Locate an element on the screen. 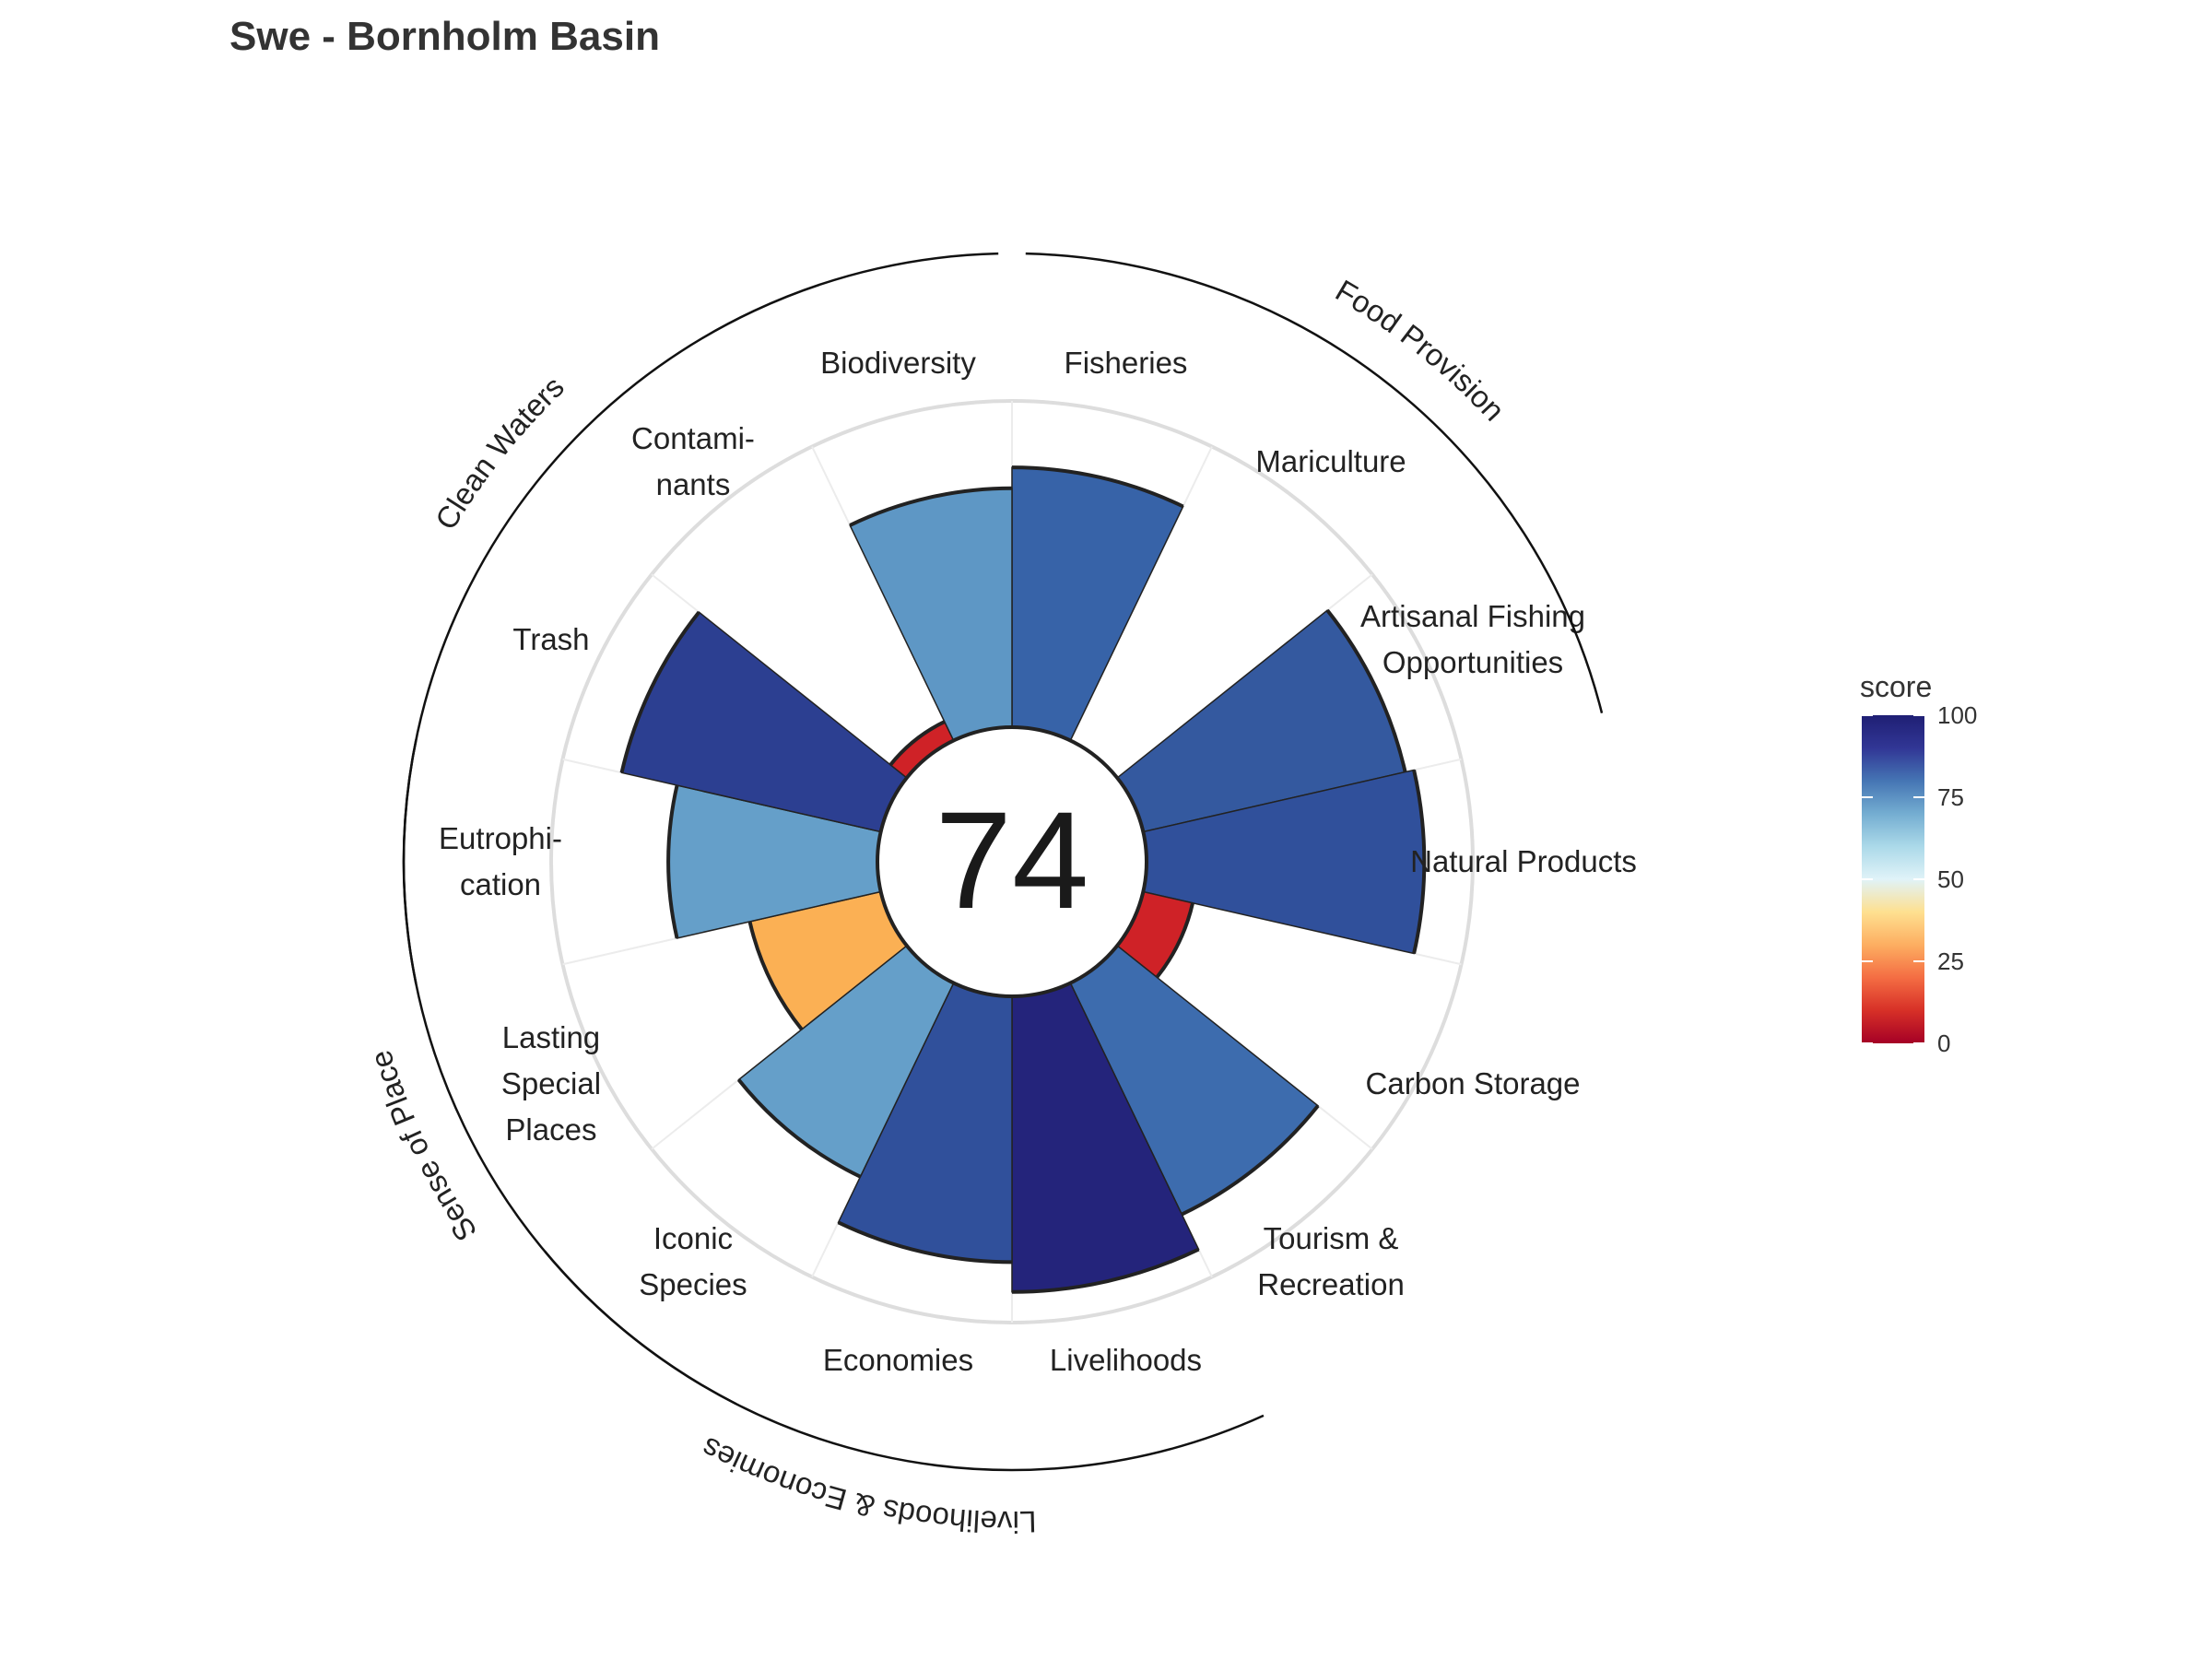  goal-label-economies: Economies is located at coordinates (898, 1360).